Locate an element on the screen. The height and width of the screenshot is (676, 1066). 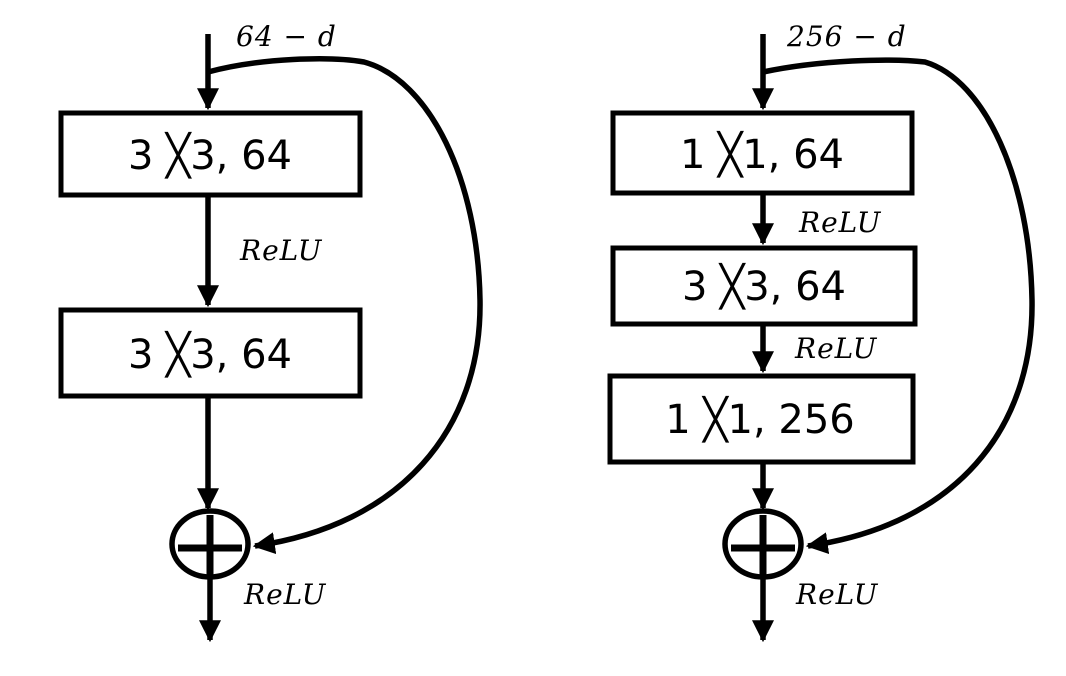
right-conv-layer-1-label: 1 ╳1, 64 is located at coordinates (762, 154).